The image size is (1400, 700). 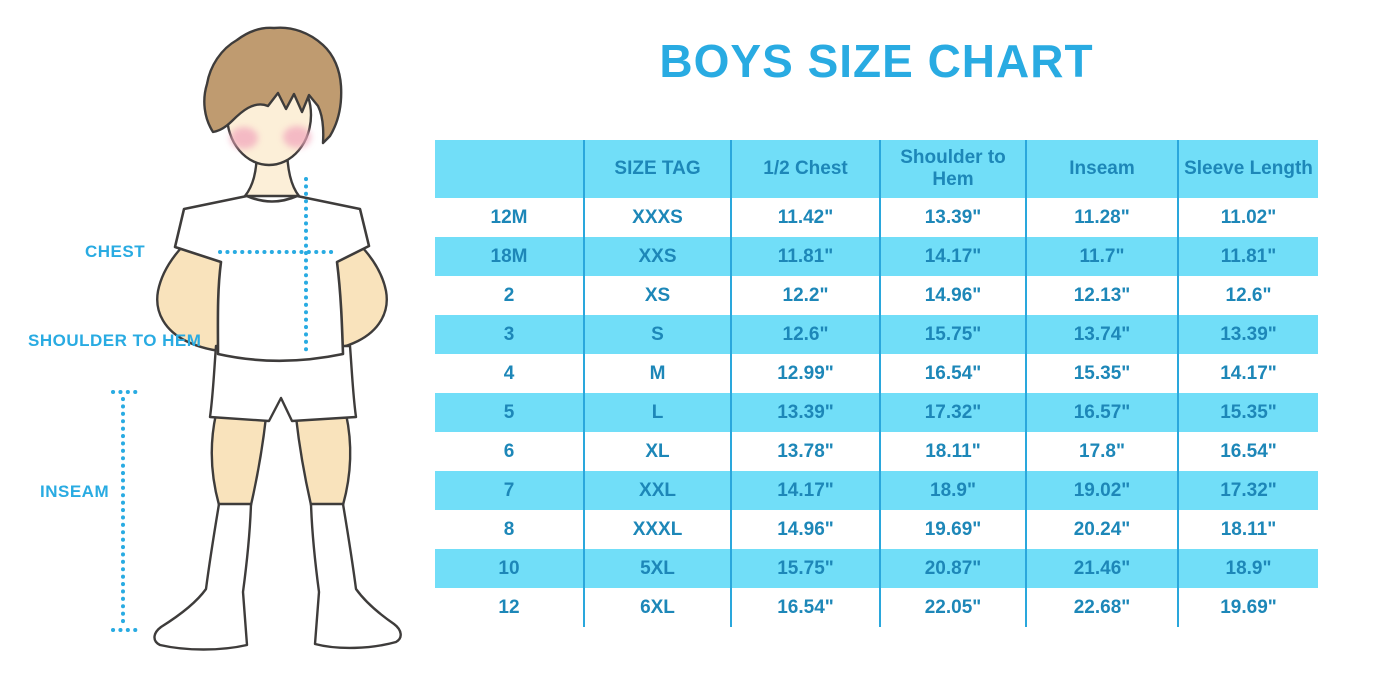 What do you see at coordinates (323, 459) in the screenshot?
I see `right-leg` at bounding box center [323, 459].